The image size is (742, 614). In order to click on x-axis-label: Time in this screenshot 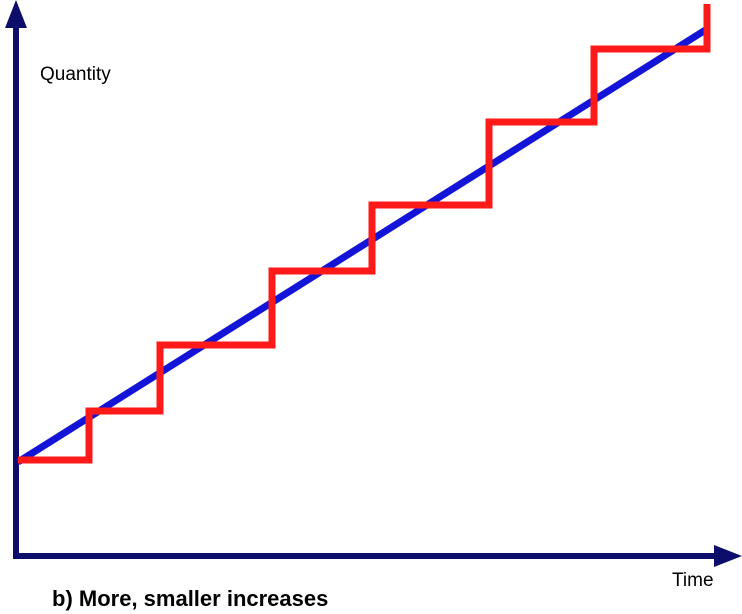, I will do `click(693, 580)`.